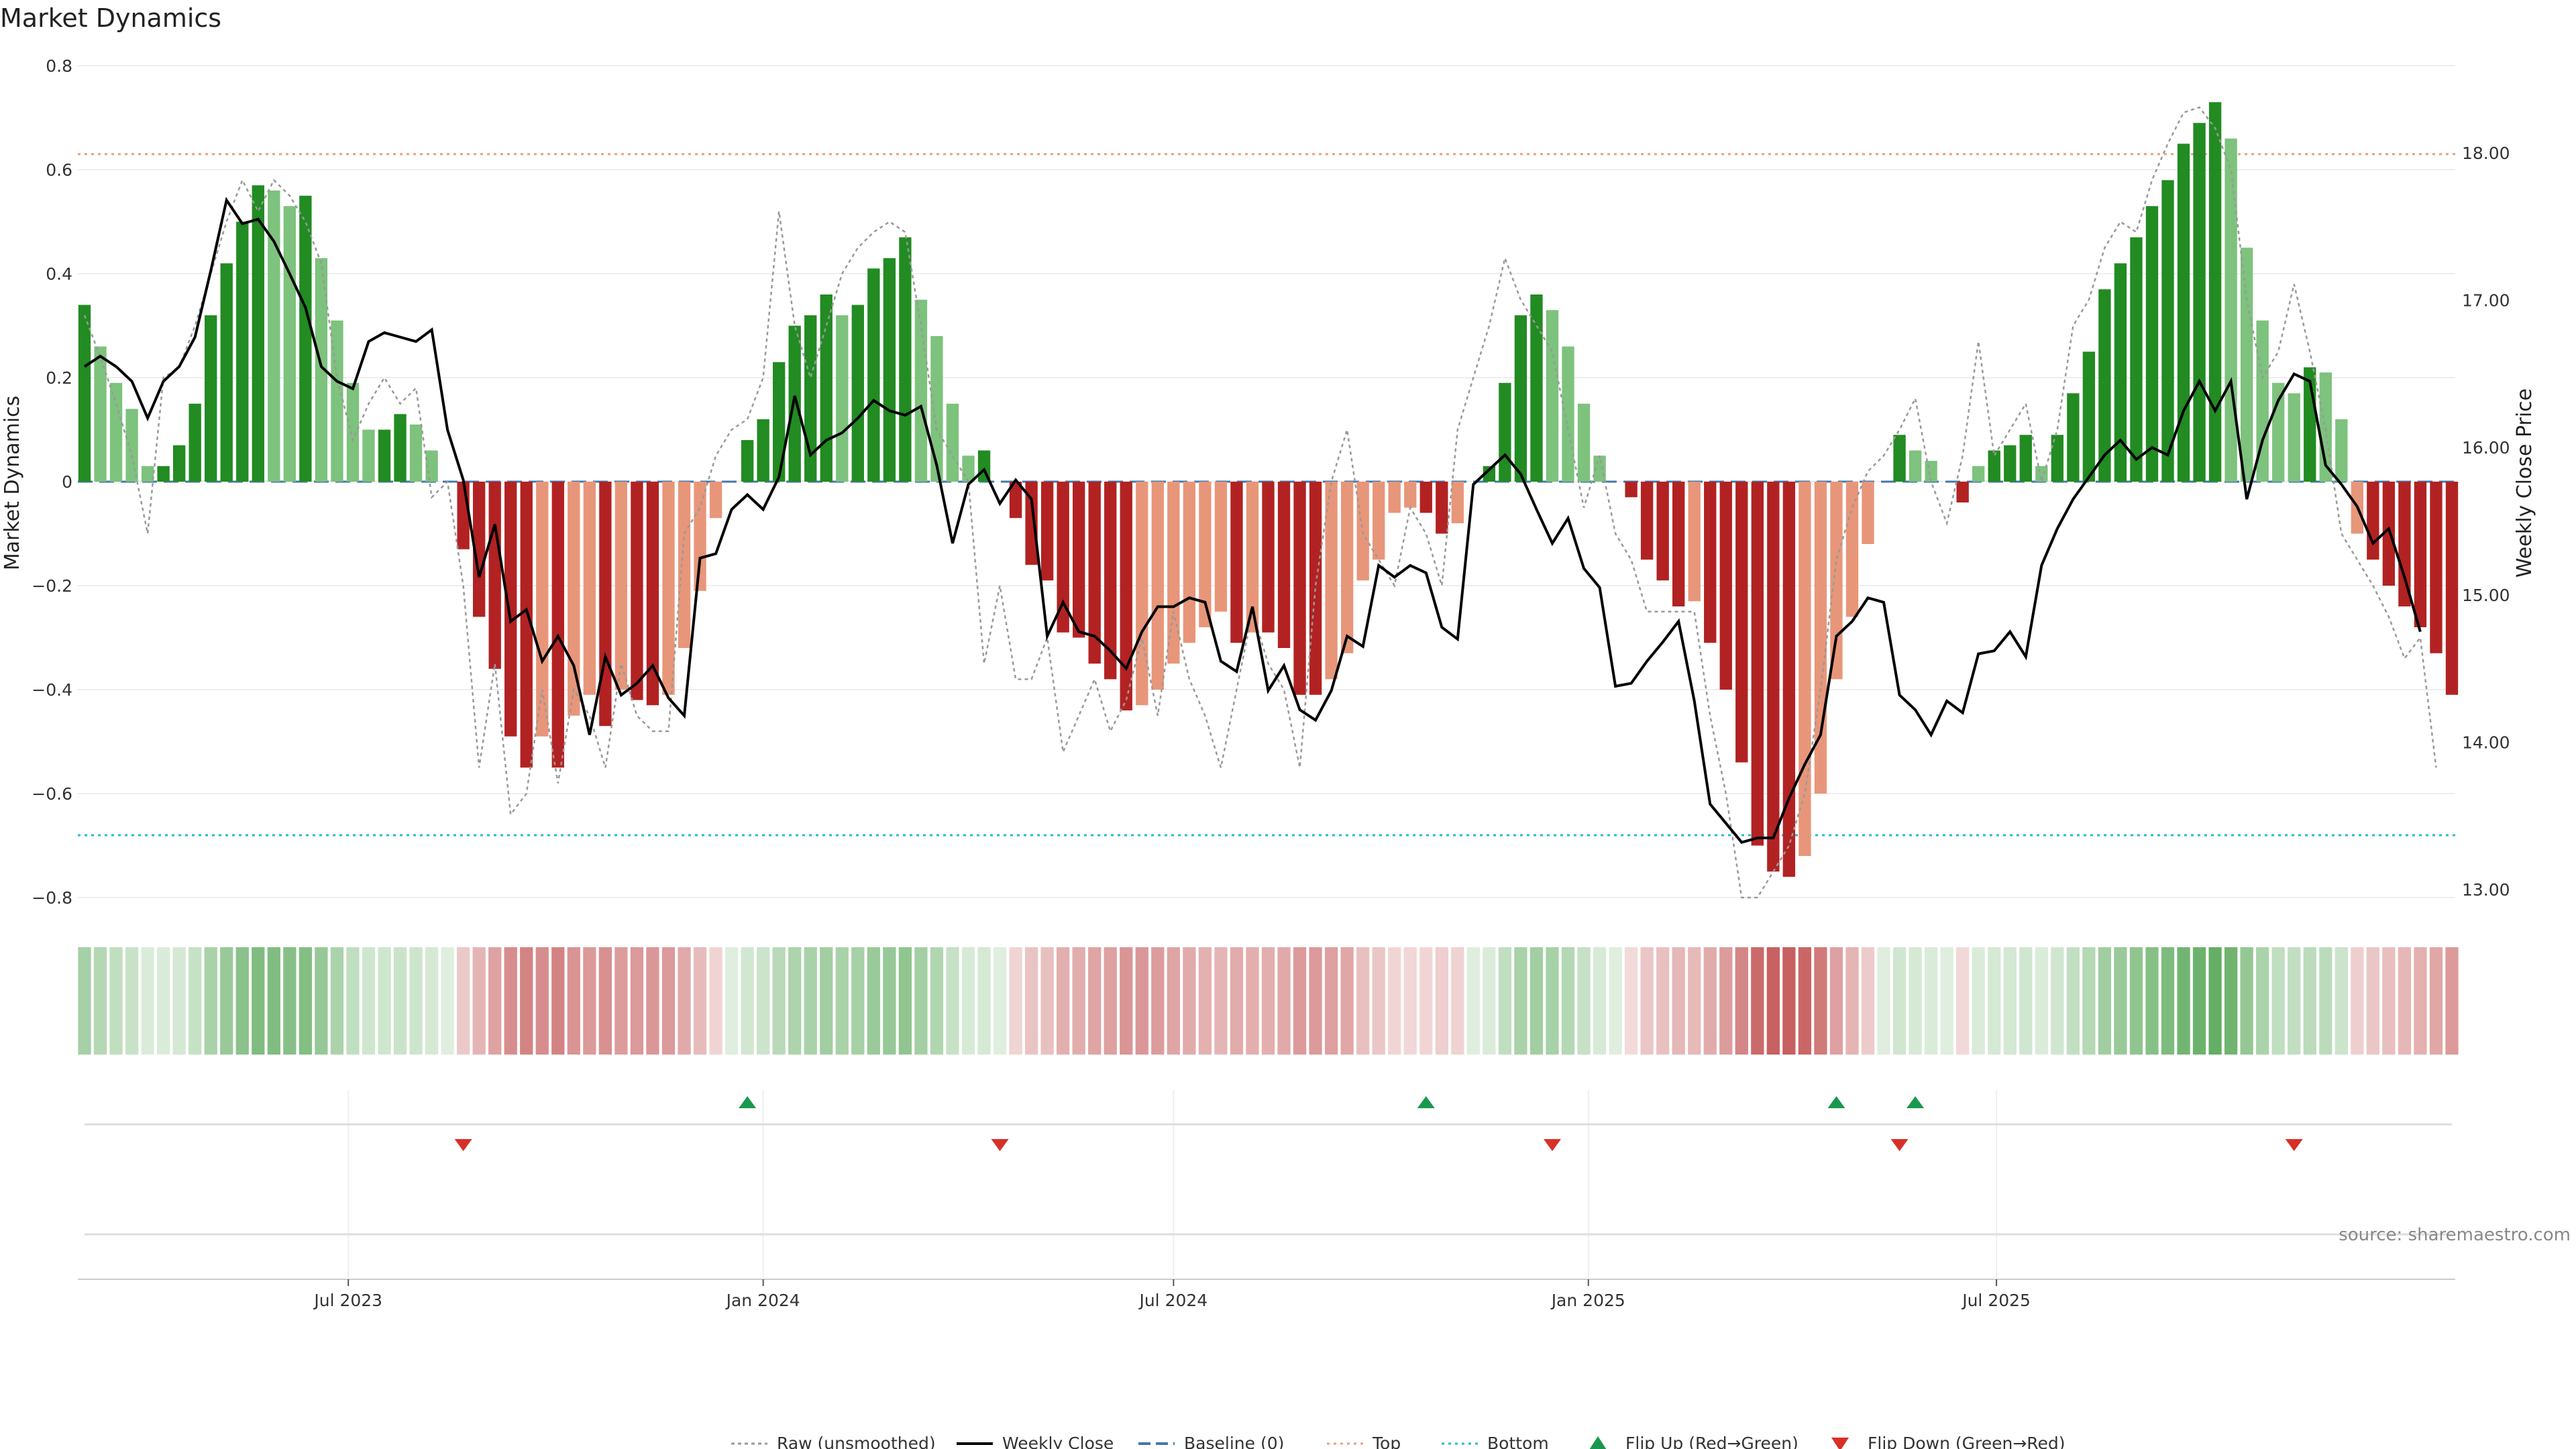  I want to click on source-note: source: sharemaestro.com, so click(2455, 1235).